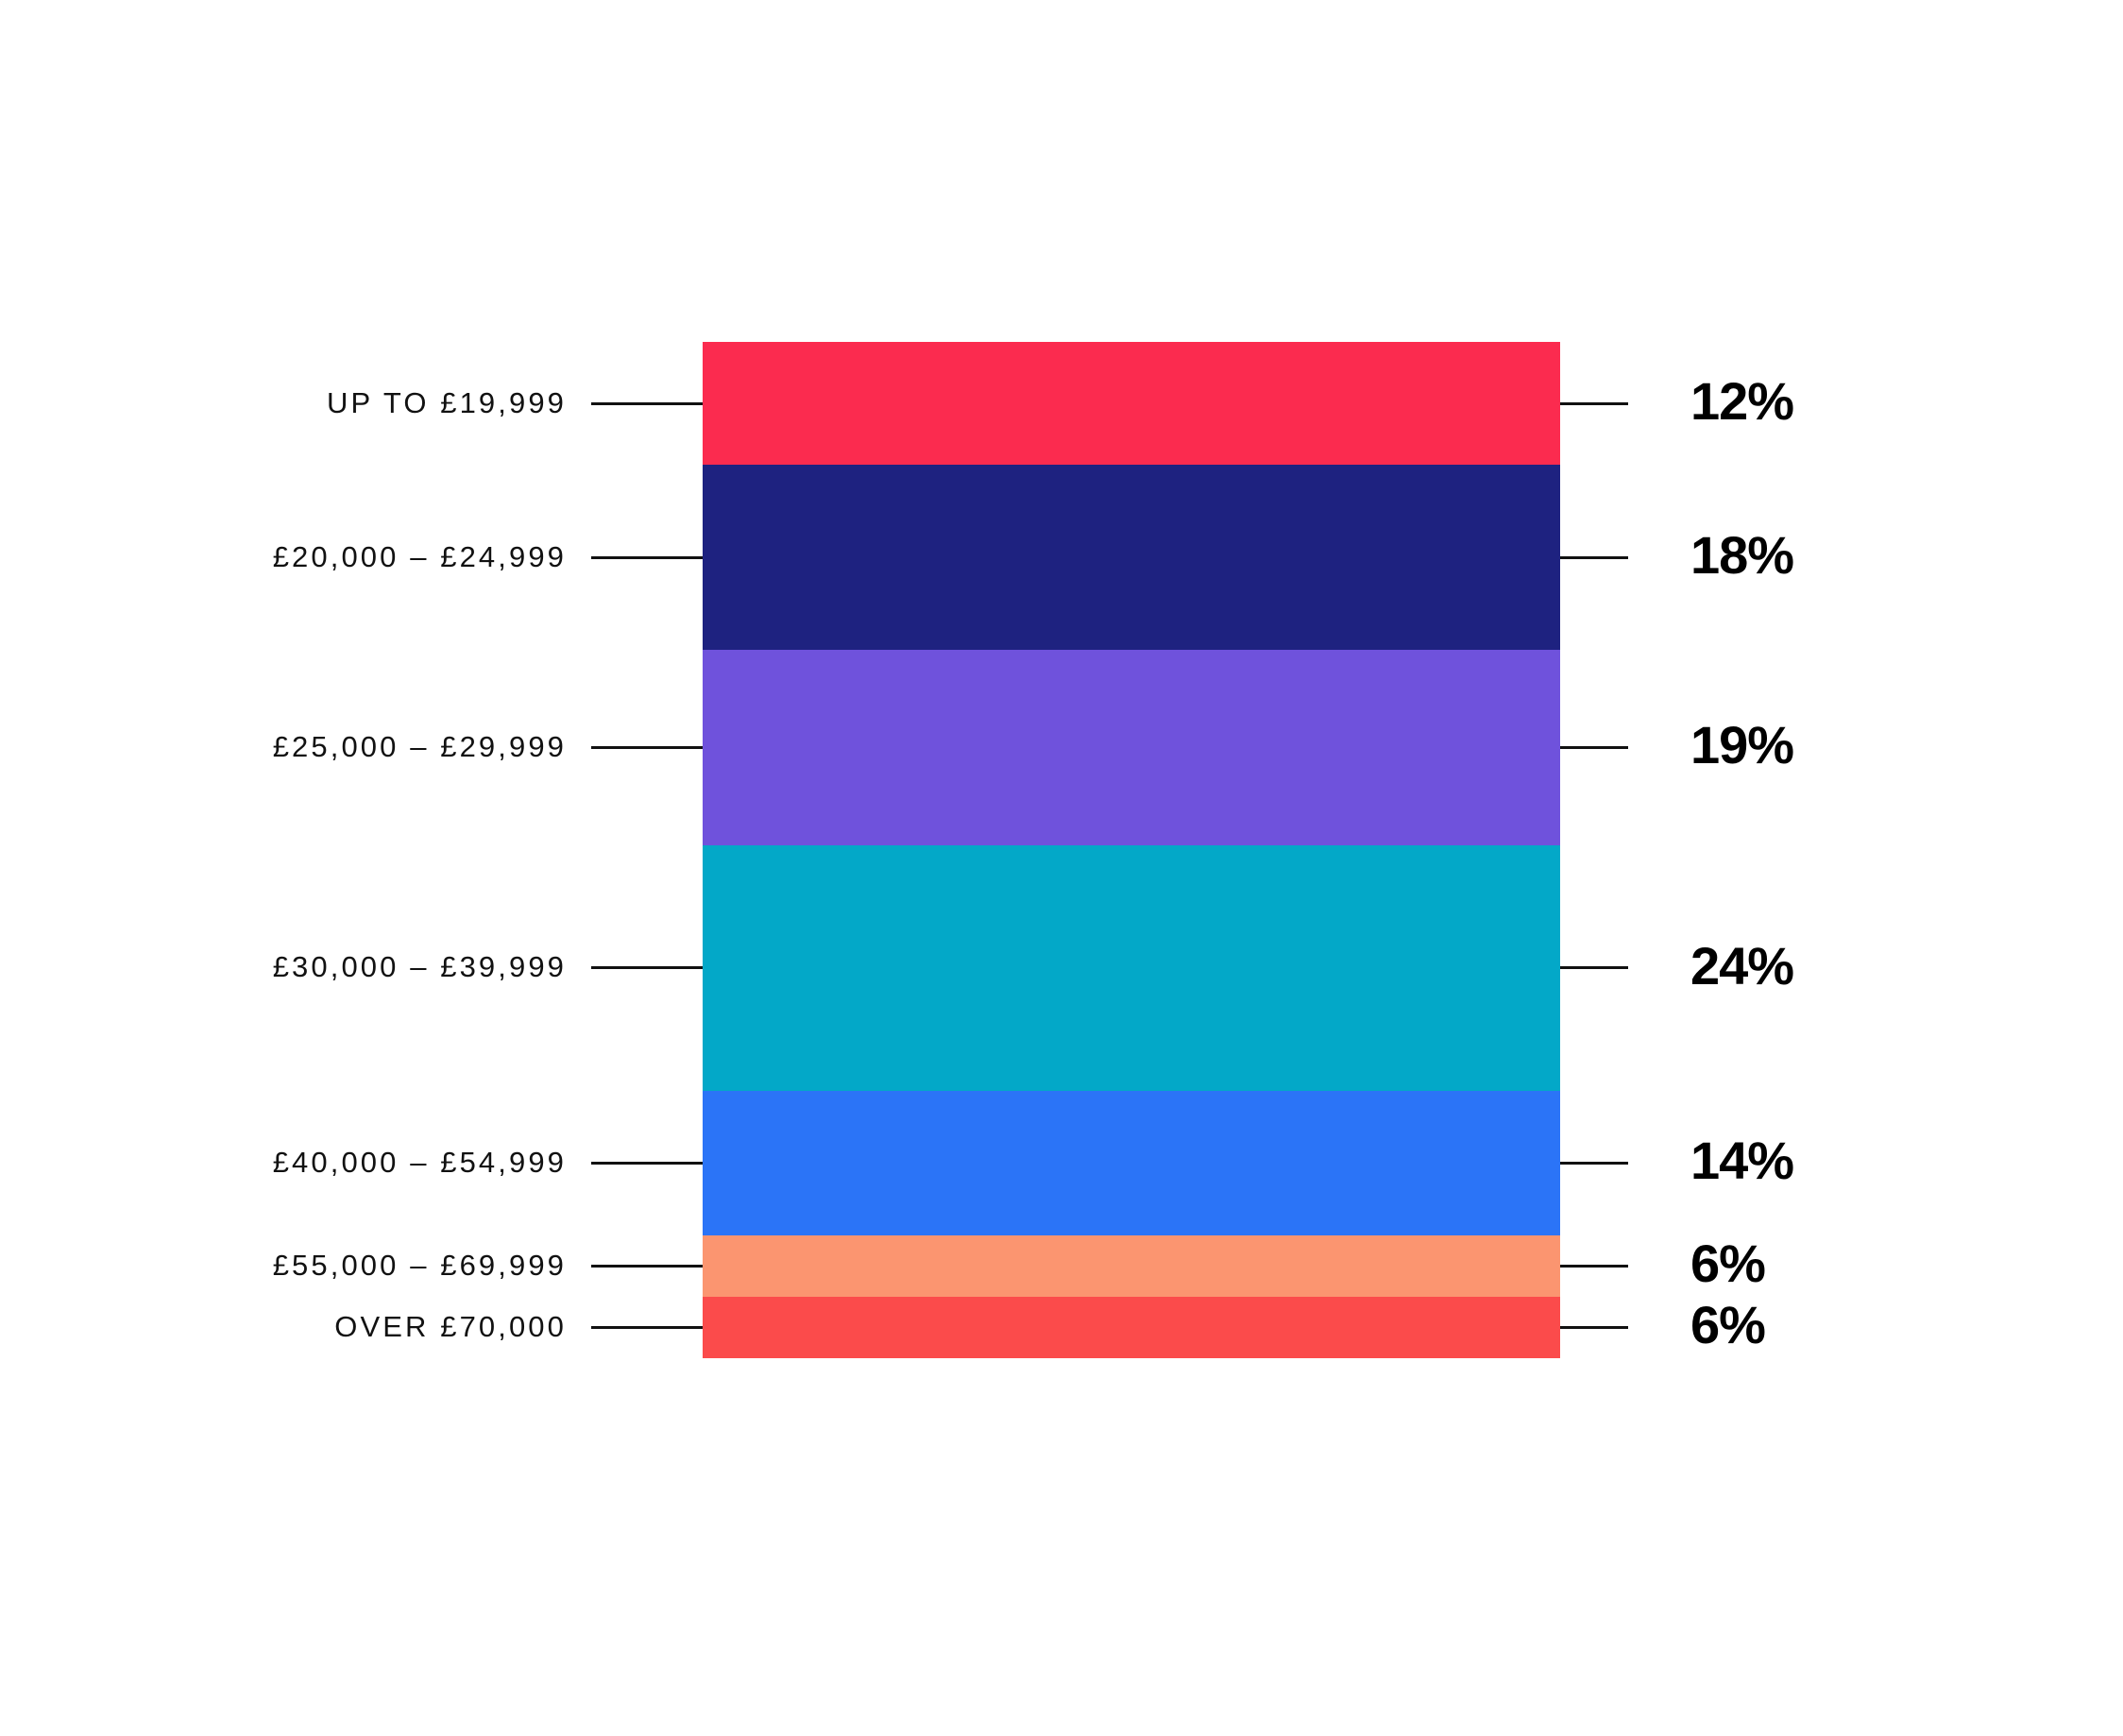 Image resolution: width=2123 pixels, height=1736 pixels. What do you see at coordinates (420, 967) in the screenshot?
I see `category-label: £30,000 – £39,999` at bounding box center [420, 967].